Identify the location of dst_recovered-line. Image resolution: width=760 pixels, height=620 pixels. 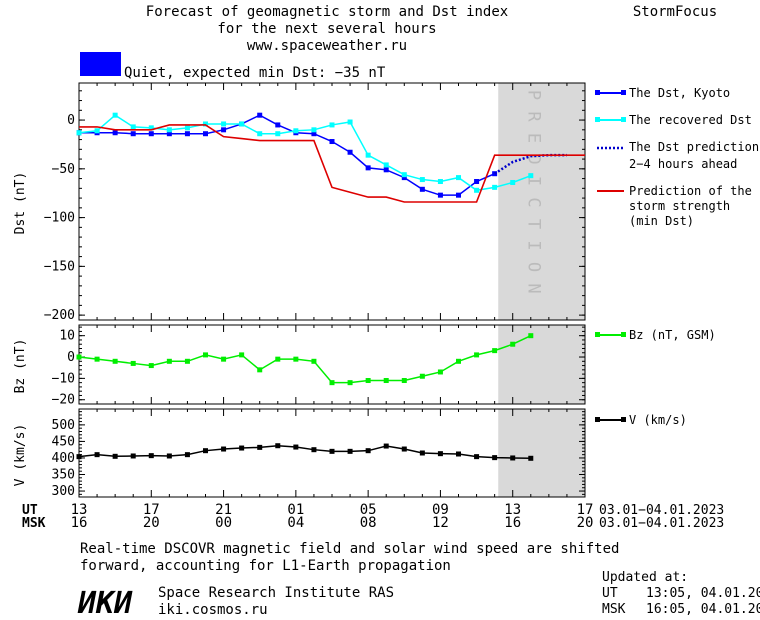
(305, 153).